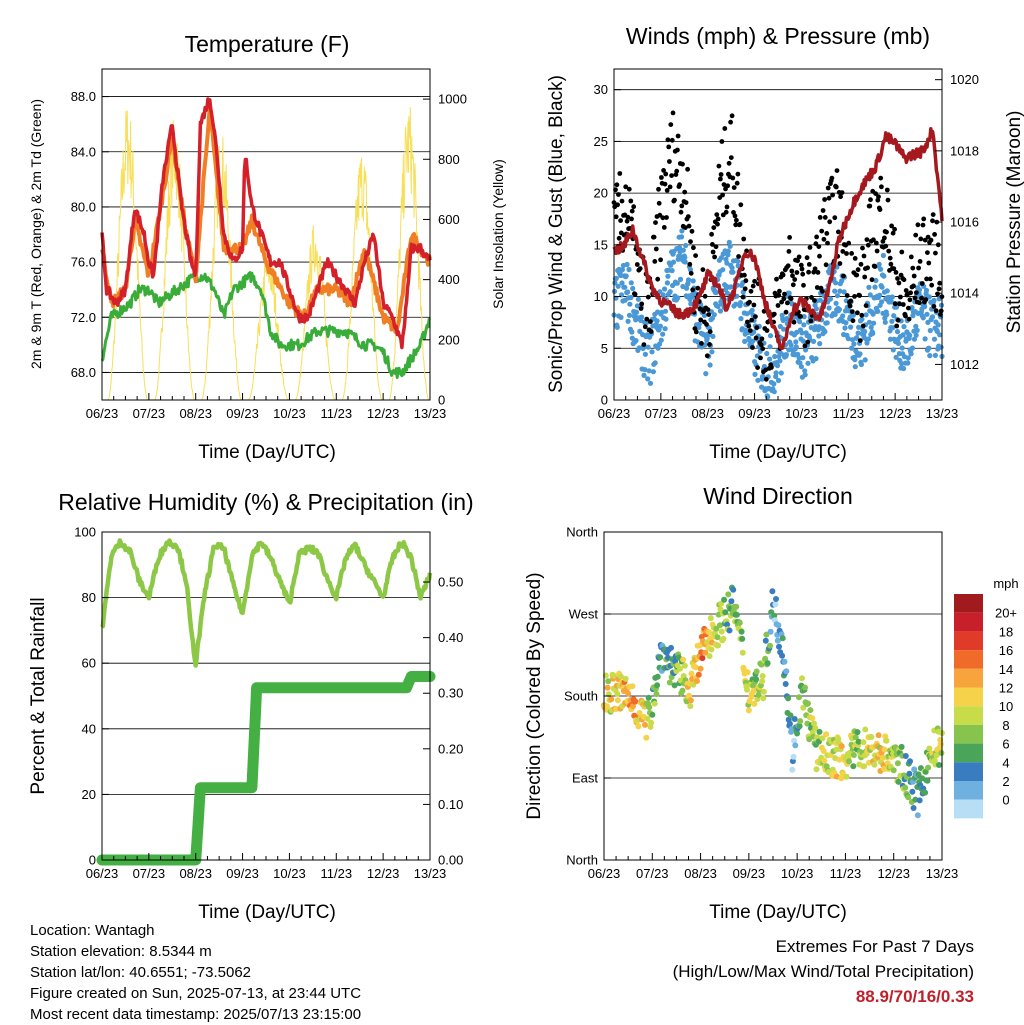 This screenshot has height=1025, width=1024. Describe the element at coordinates (1014, 222) in the screenshot. I see `pressure-y-label: Station Pressure (Maroon)` at that location.